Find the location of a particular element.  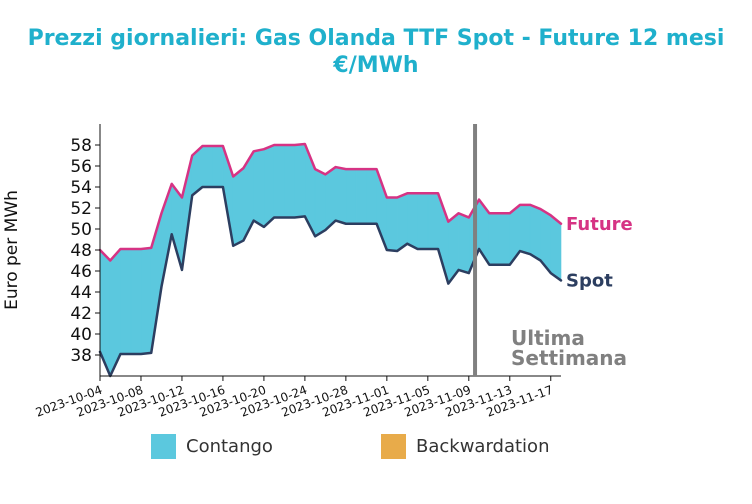

chart-subtitle: €/MWh is located at coordinates (376, 65).